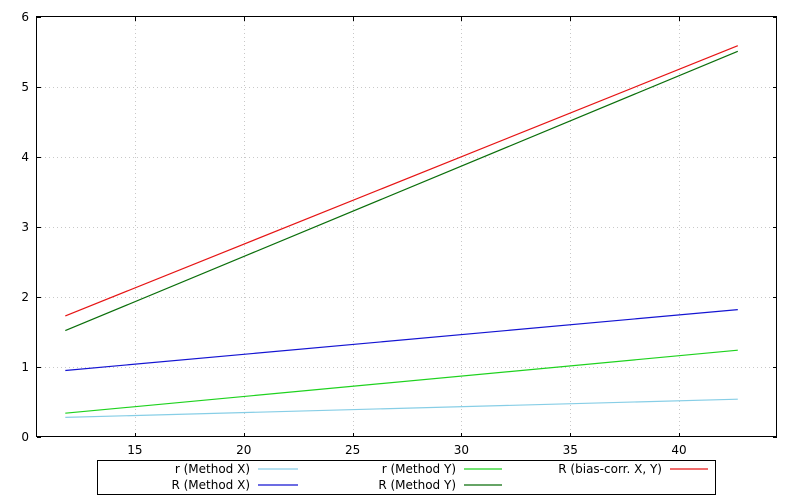 Image resolution: width=800 pixels, height=504 pixels. What do you see at coordinates (678, 450) in the screenshot?
I see `x-tick-label: 40` at bounding box center [678, 450].